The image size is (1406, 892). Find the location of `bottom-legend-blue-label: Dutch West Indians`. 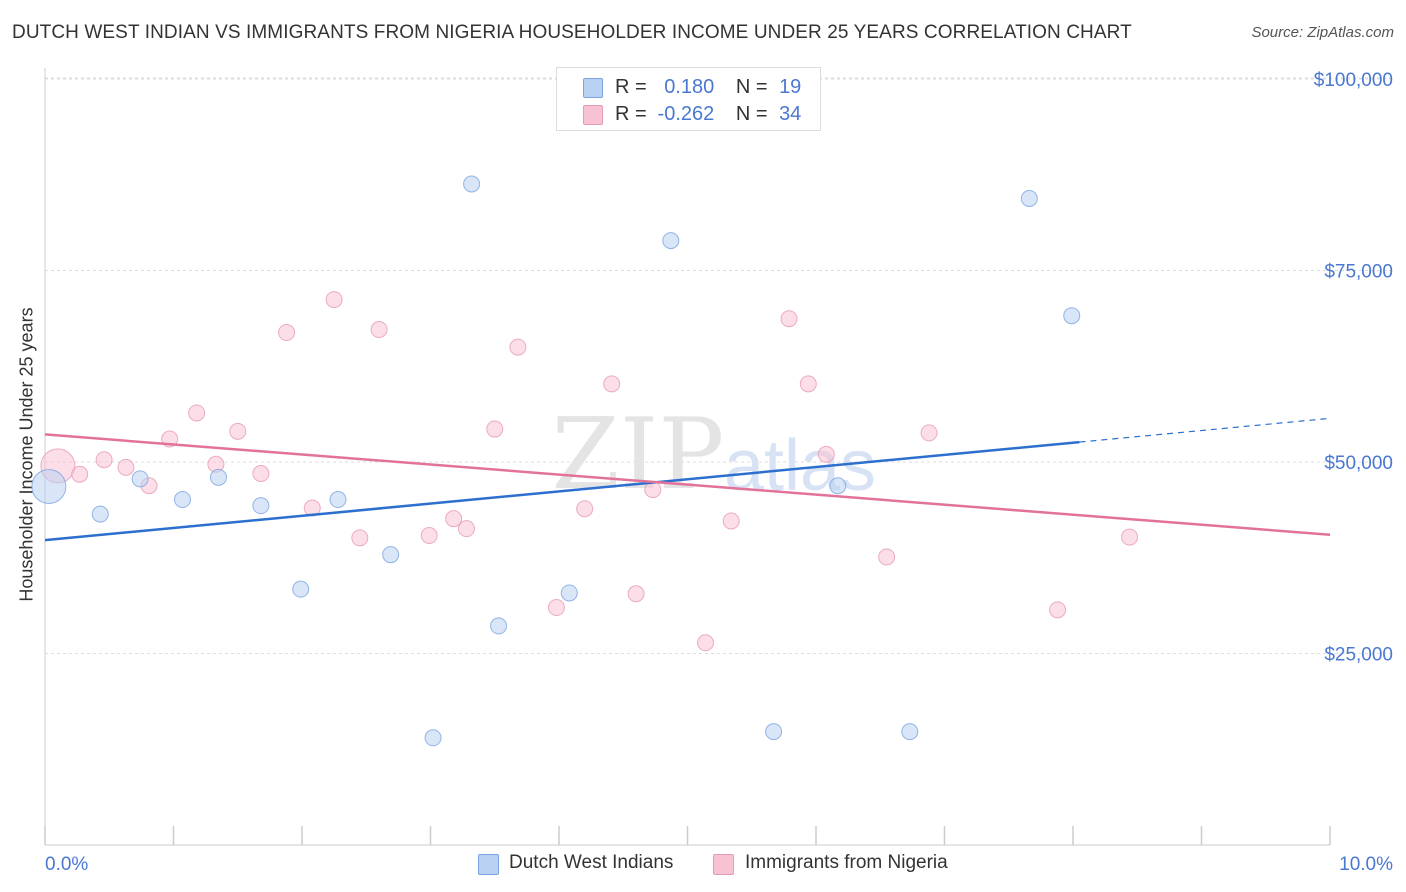

bottom-legend-blue-label: Dutch West Indians is located at coordinates (591, 862).